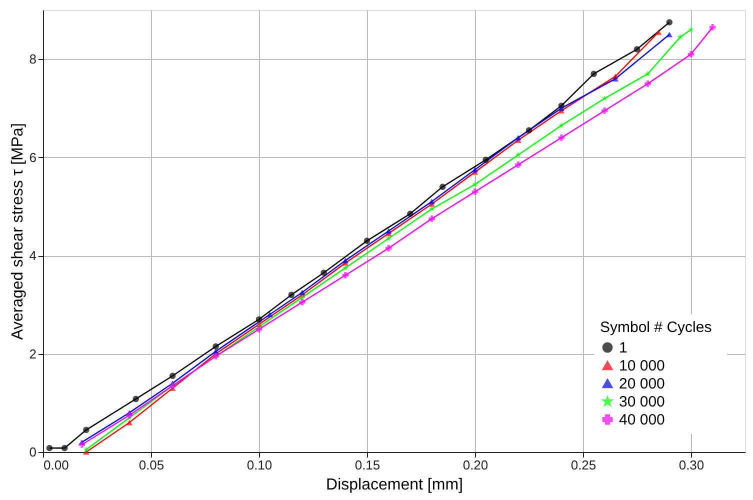 This screenshot has height=500, width=753. Describe the element at coordinates (367, 465) in the screenshot. I see `x-tick-label: 0.15` at that location.